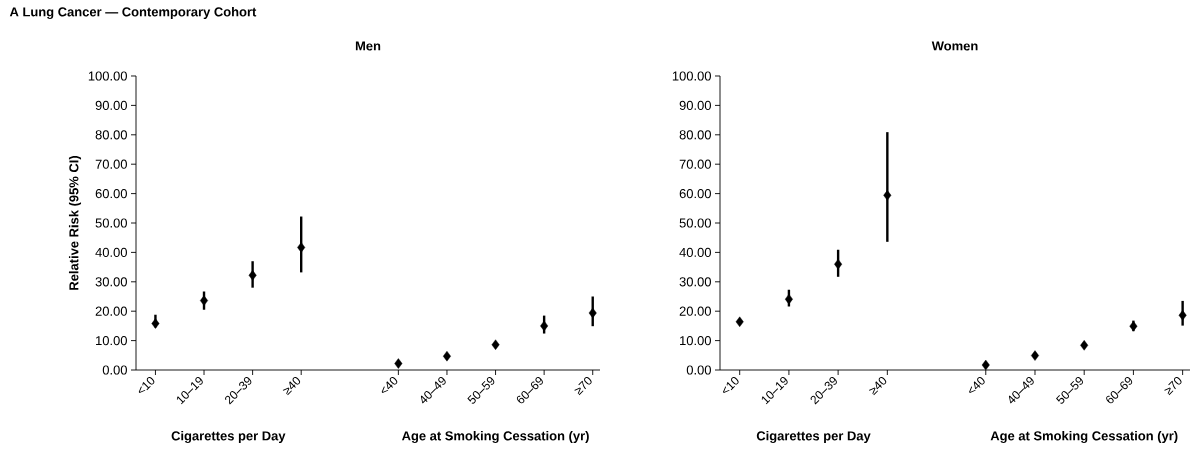 The width and height of the screenshot is (1195, 459). I want to click on y-axis-title: Relative Risk (95% CI), so click(75, 223).